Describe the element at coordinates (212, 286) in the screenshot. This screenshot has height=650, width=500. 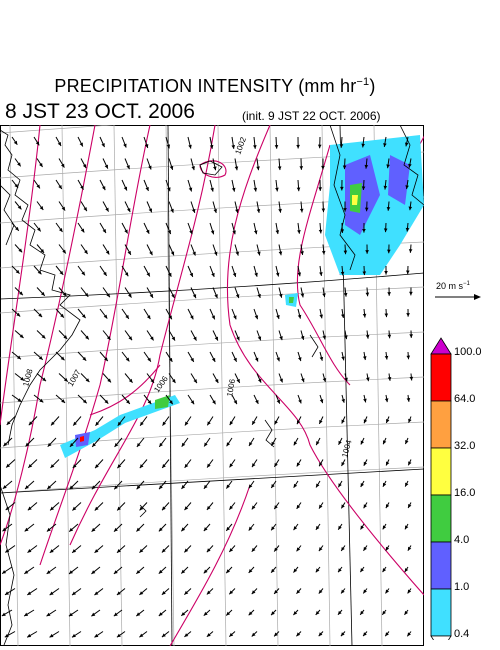
I see `major-grid-line` at that location.